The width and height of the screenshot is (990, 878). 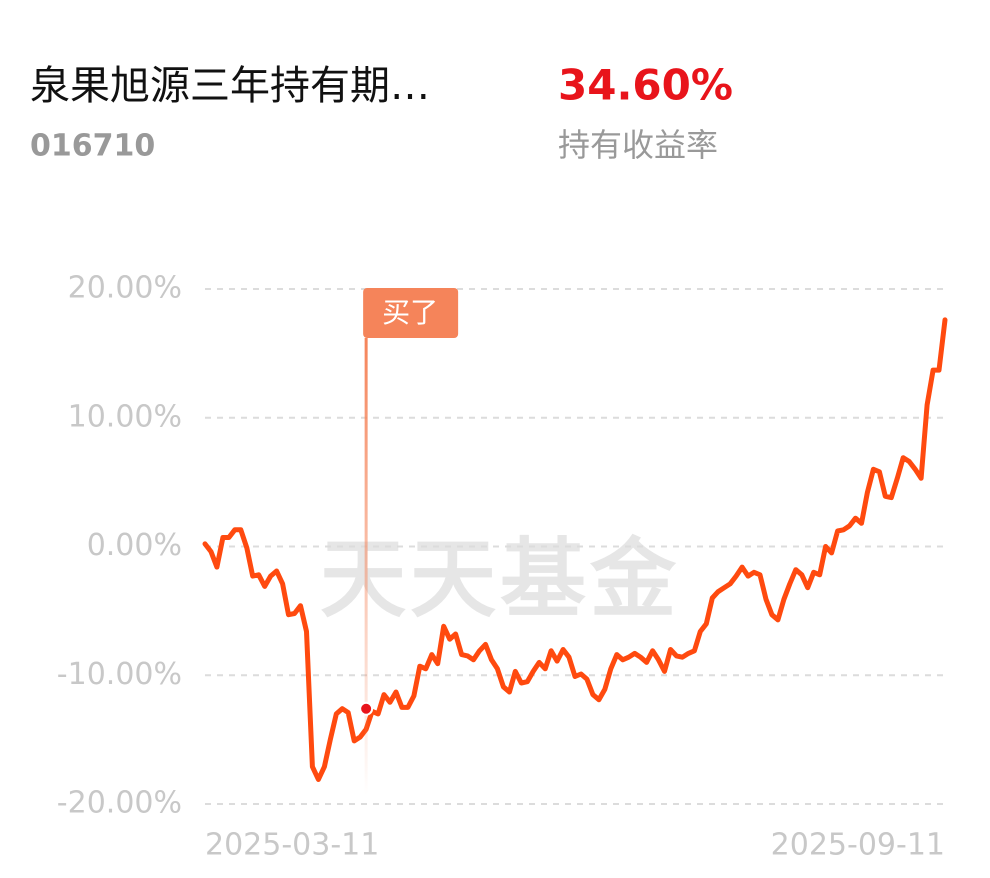 What do you see at coordinates (366, 708) in the screenshot?
I see `buy-point` at bounding box center [366, 708].